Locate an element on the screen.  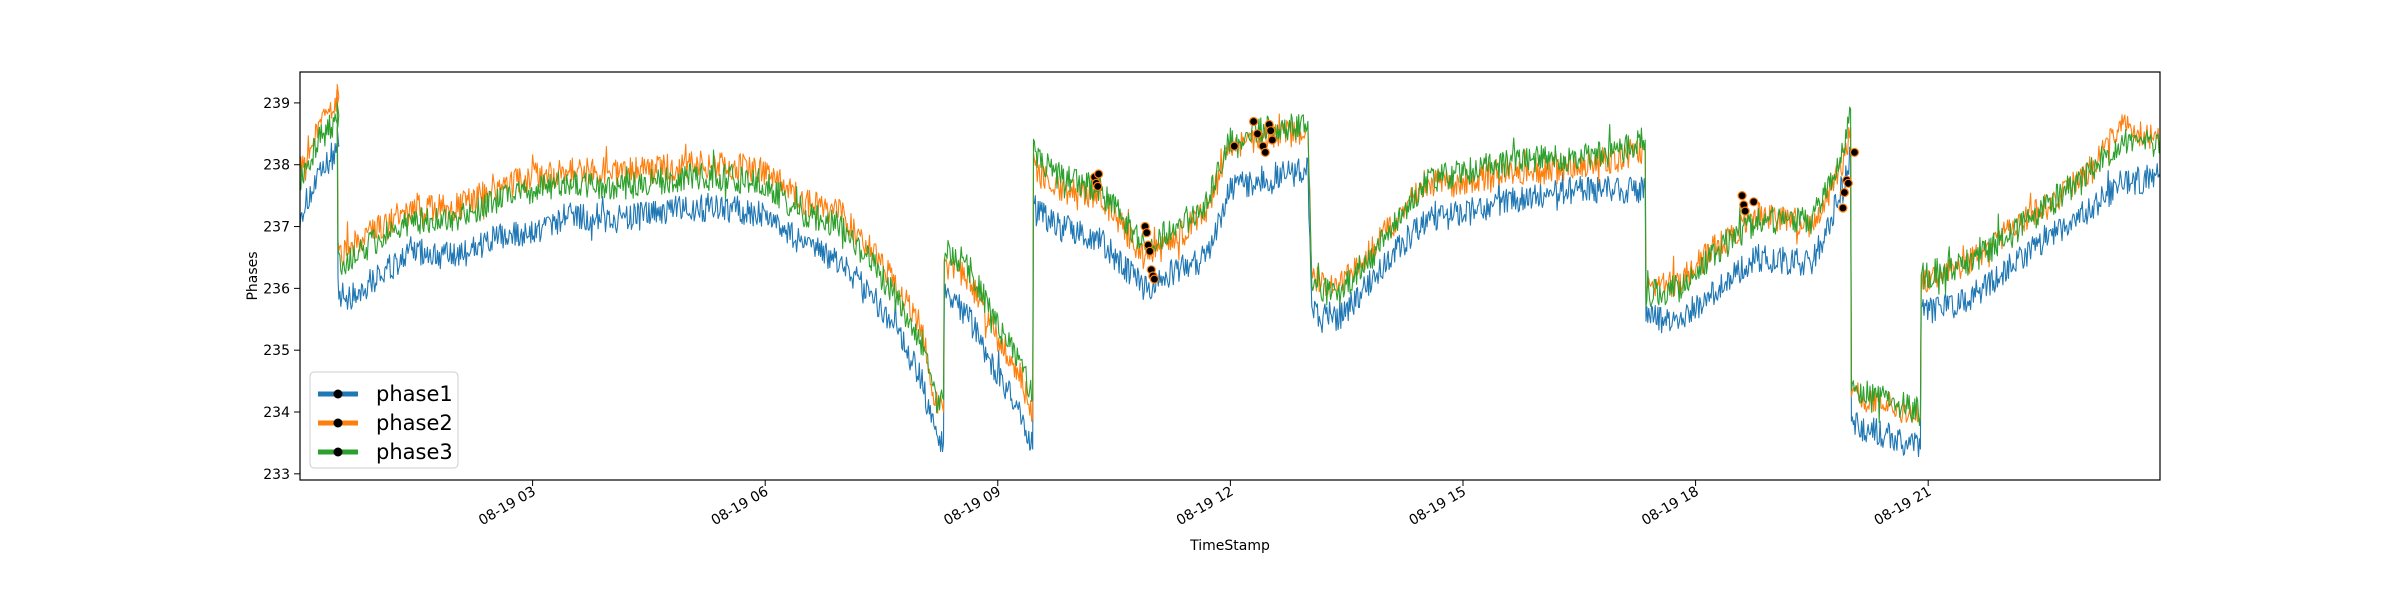
y-axis-label: Phases is located at coordinates (253, 275).